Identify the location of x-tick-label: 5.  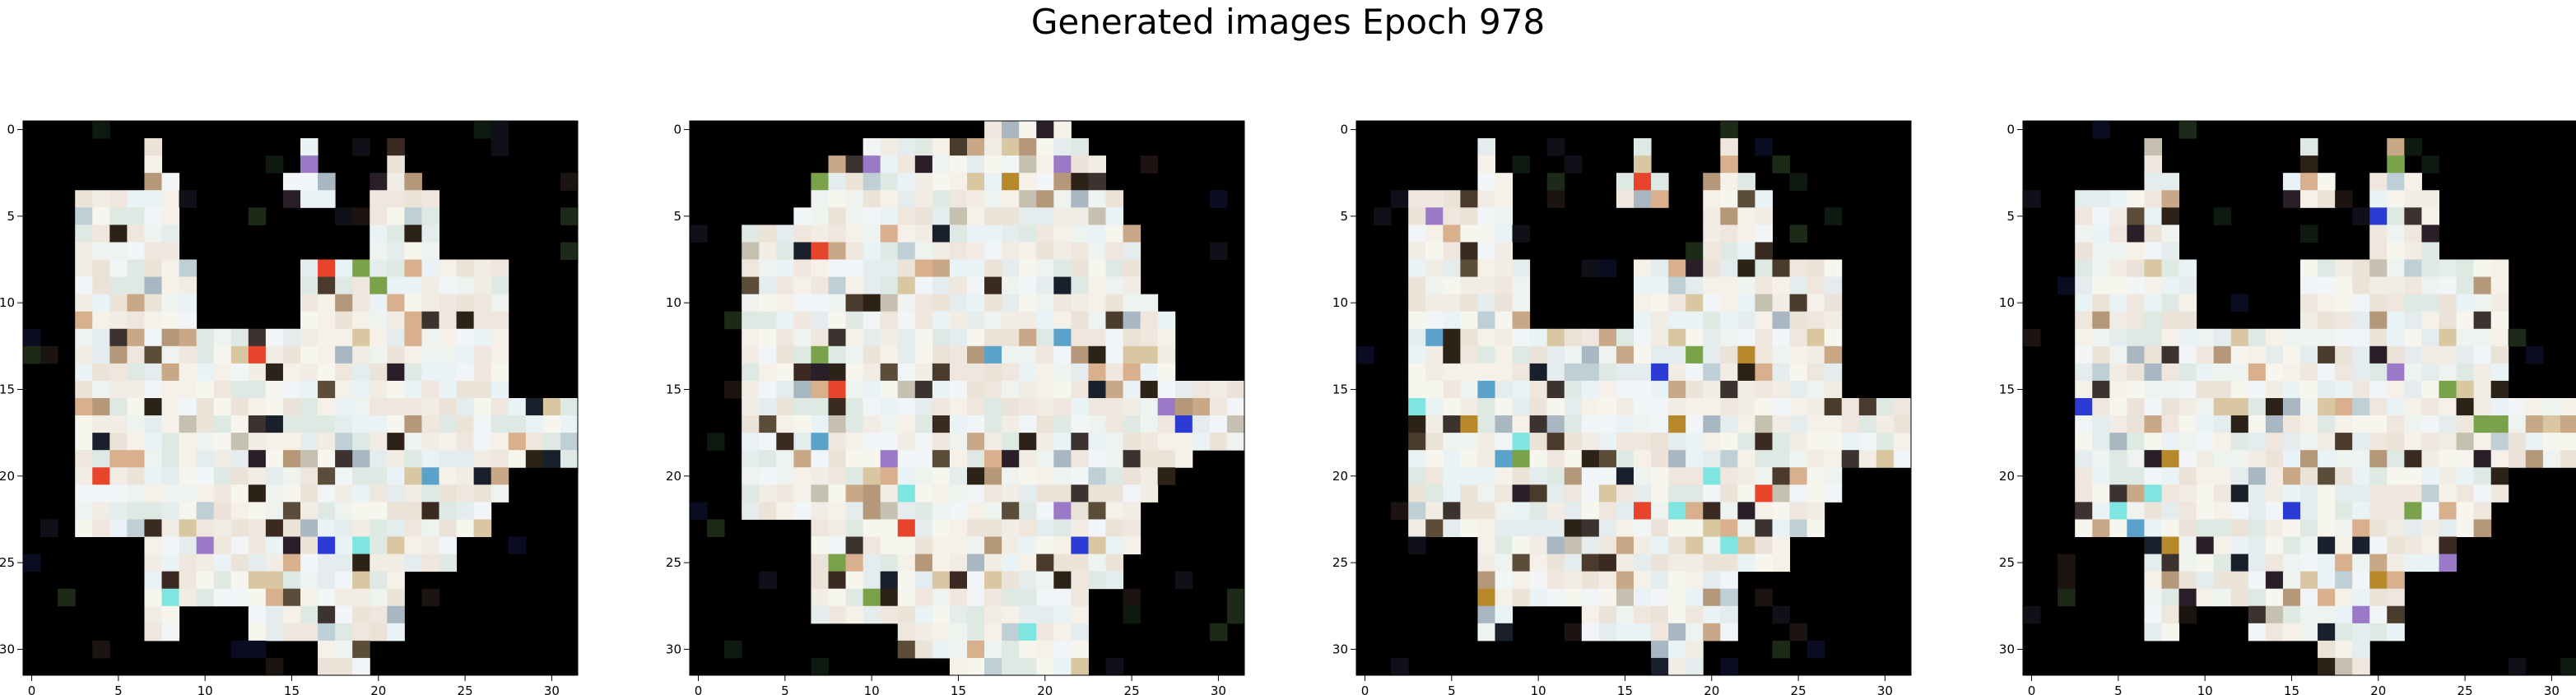
(119, 689).